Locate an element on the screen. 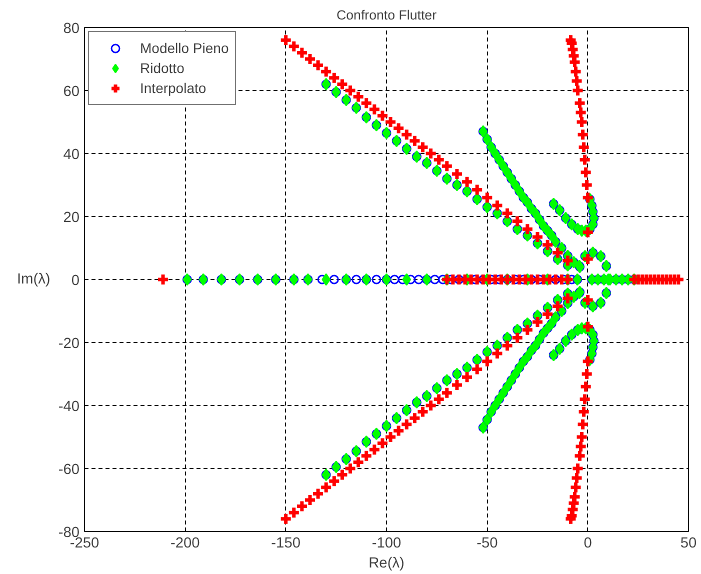 This screenshot has width=701, height=574. x-tick-label: -100 is located at coordinates (387, 544).